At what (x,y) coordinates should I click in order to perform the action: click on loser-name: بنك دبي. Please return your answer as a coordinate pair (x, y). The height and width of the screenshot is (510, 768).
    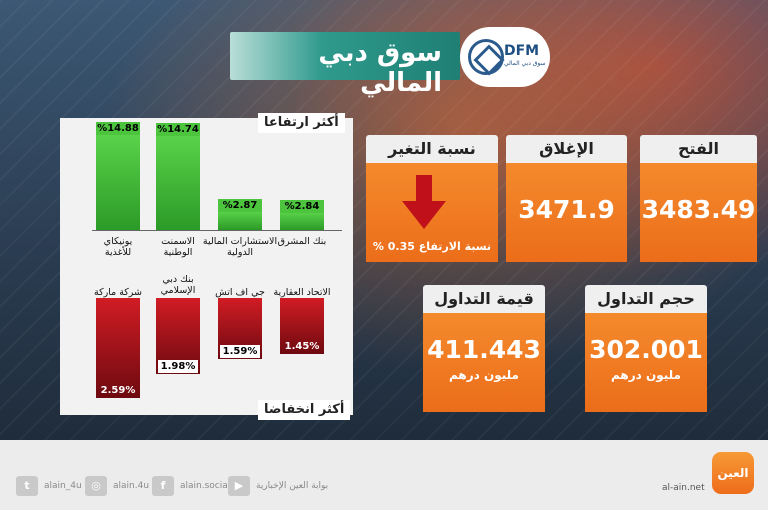
    Looking at the image, I should click on (178, 279).